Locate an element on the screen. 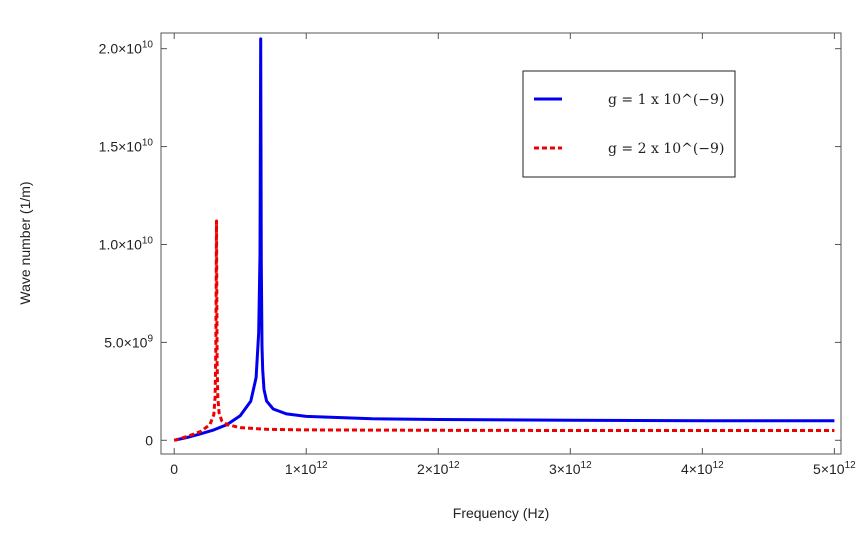 The height and width of the screenshot is (540, 864). y-tick-exponent: 9 is located at coordinates (150, 338).